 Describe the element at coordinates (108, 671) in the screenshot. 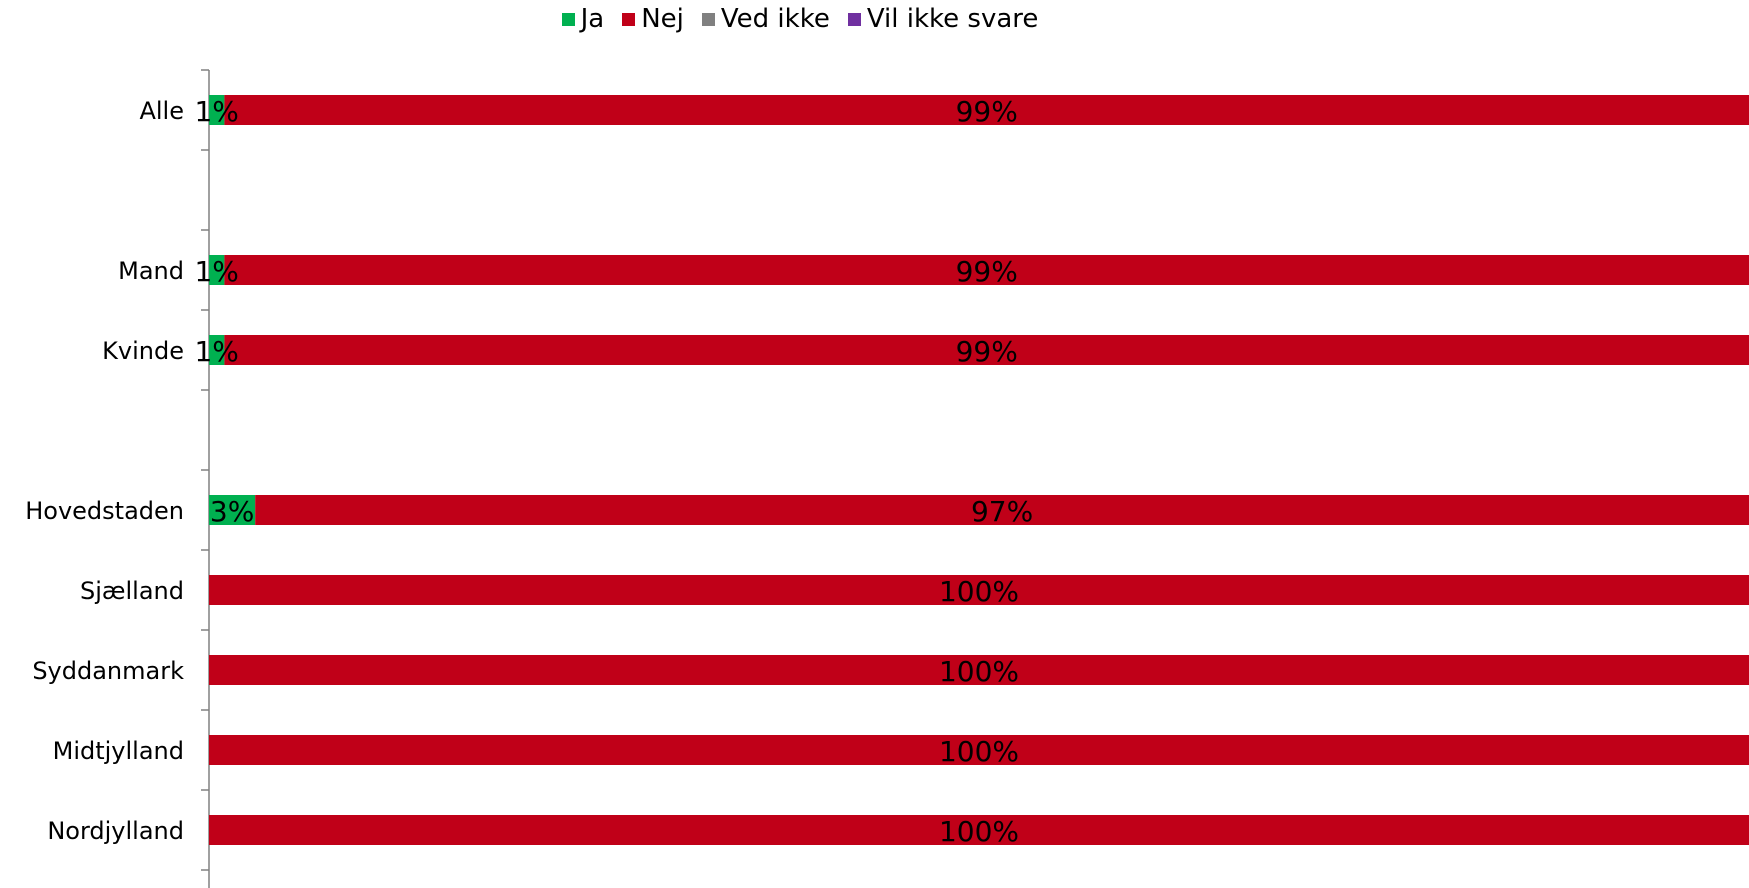

I see `category-label: Syddanmark` at that location.